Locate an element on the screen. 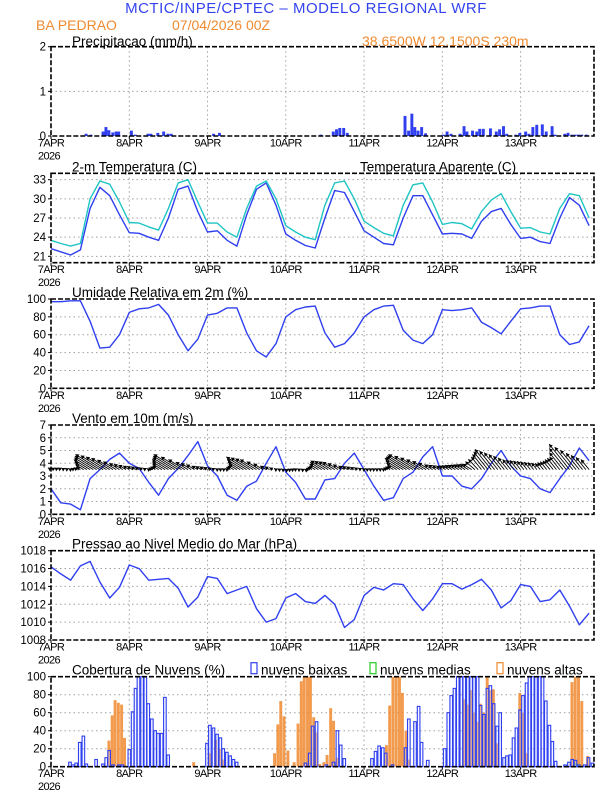 Image resolution: width=612 pixels, height=792 pixels. y-tick-label: 1018 is located at coordinates (33, 552).